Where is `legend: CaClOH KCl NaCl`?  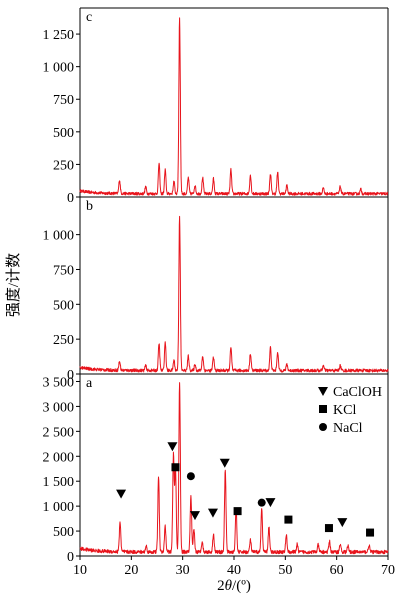
legend: CaClOH KCl NaCl is located at coordinates (350, 410).